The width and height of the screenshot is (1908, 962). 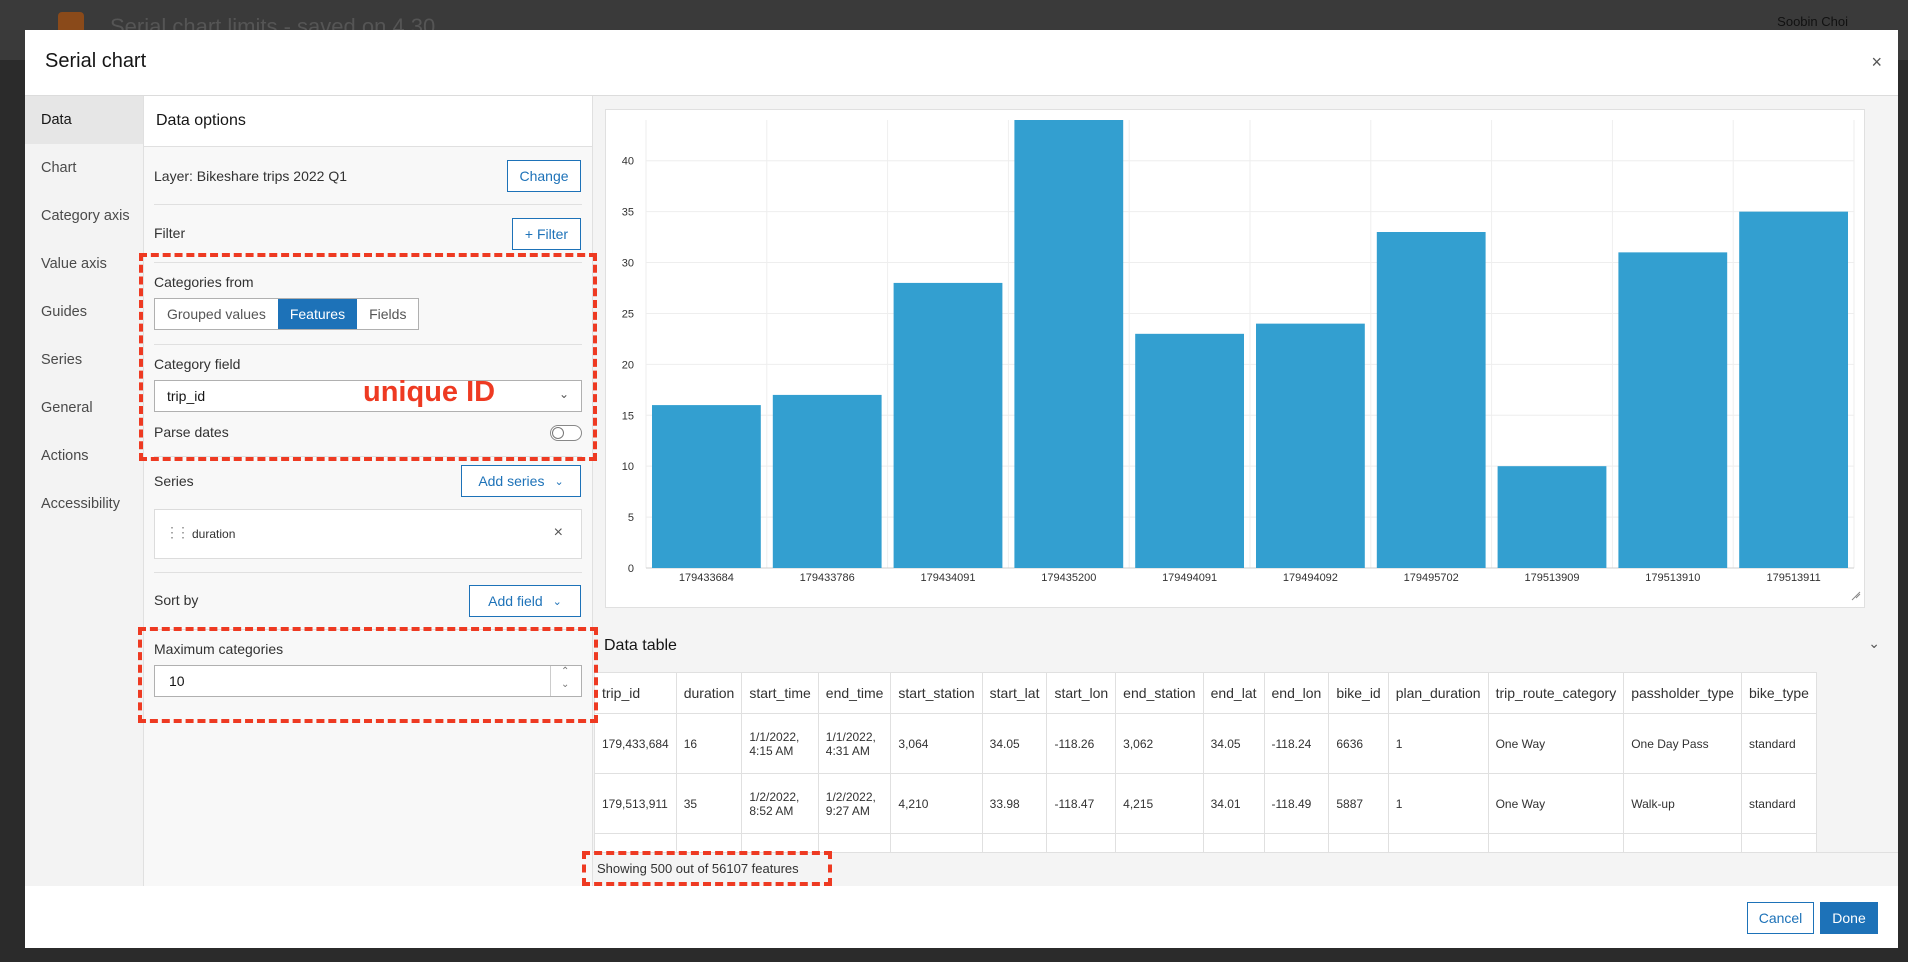 I want to click on table-cell: 1/1/2022, 4:31 AM, so click(x=854, y=743).